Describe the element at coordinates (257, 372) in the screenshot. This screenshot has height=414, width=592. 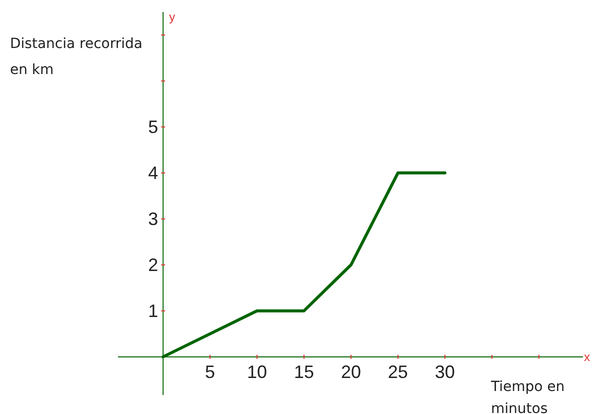
I see `x-tick-label: 10` at that location.